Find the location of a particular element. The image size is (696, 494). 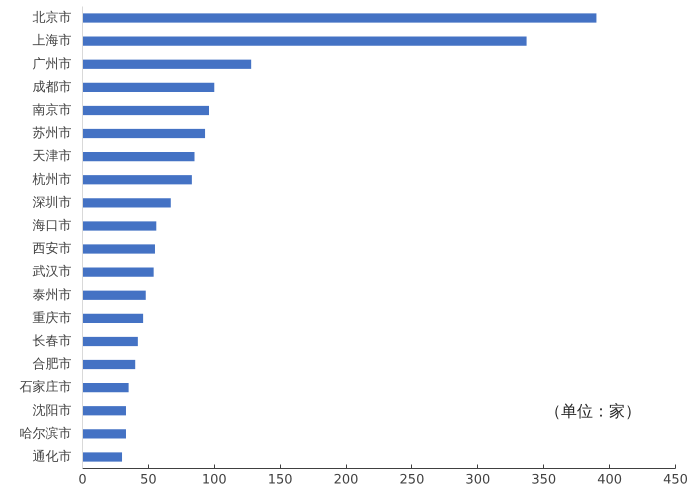

annotation: （单位：家） is located at coordinates (593, 410).